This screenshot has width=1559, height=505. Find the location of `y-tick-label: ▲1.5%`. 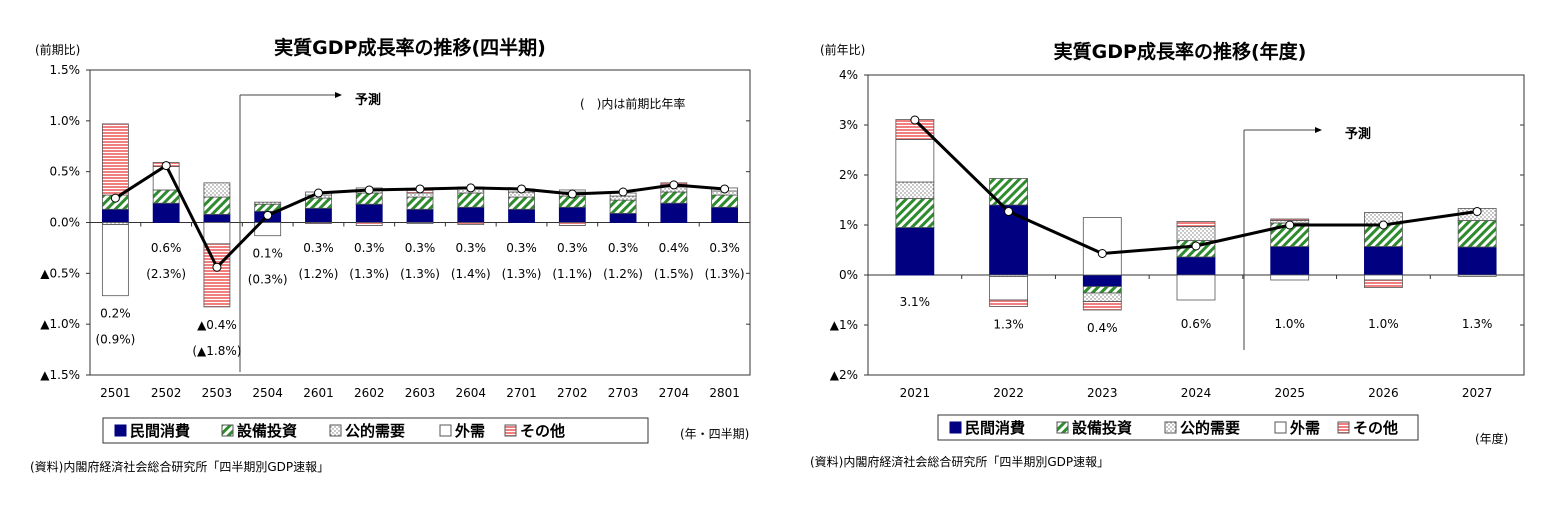

y-tick-label: ▲1.5% is located at coordinates (60, 375).